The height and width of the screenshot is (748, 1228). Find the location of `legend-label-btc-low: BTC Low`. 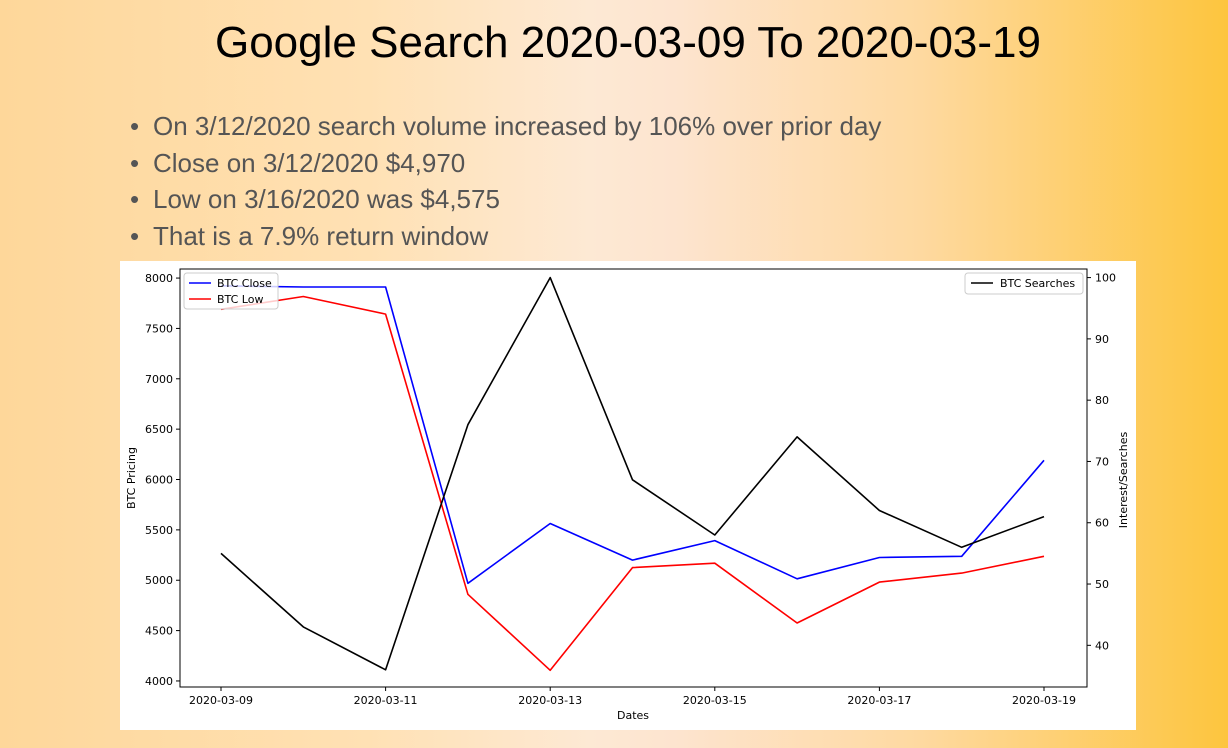

legend-label-btc-low: BTC Low is located at coordinates (240, 299).